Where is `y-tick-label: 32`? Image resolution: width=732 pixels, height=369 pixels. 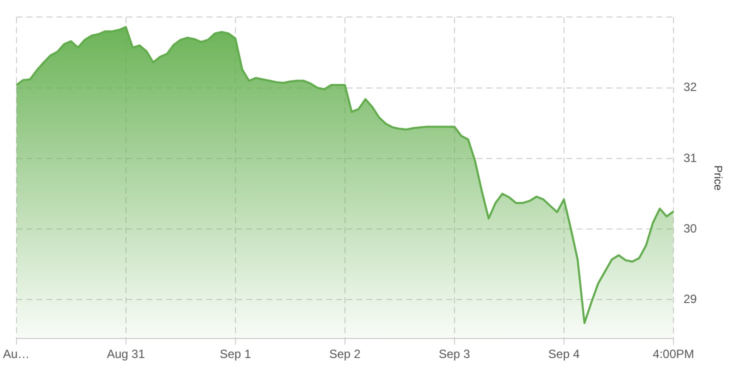
y-tick-label: 32 is located at coordinates (690, 87).